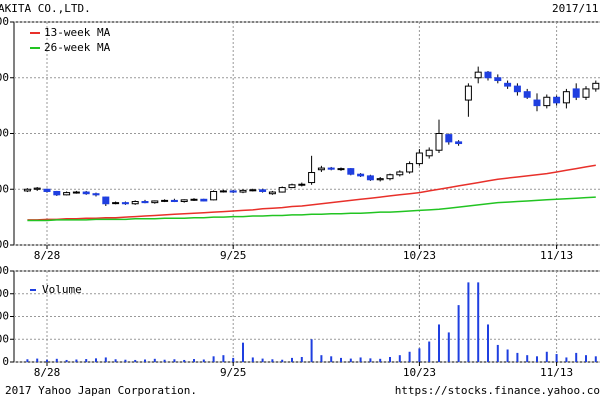 The height and width of the screenshot is (400, 600). Describe the element at coordinates (4, 21) in the screenshot. I see `y-tick-label: 800` at that location.